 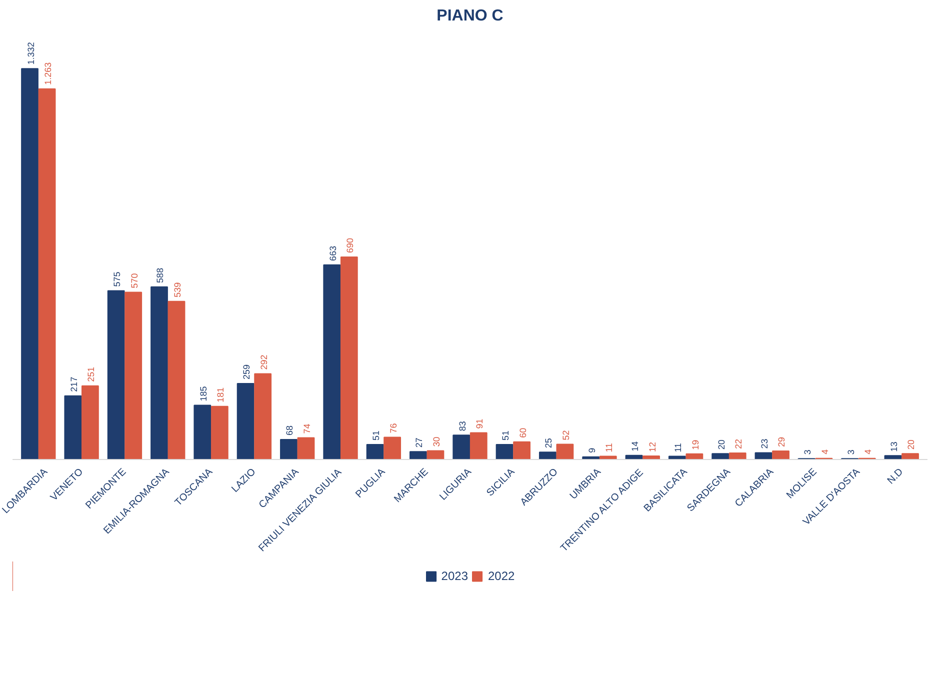 What do you see at coordinates (549, 443) in the screenshot?
I see `data-label: 25` at bounding box center [549, 443].